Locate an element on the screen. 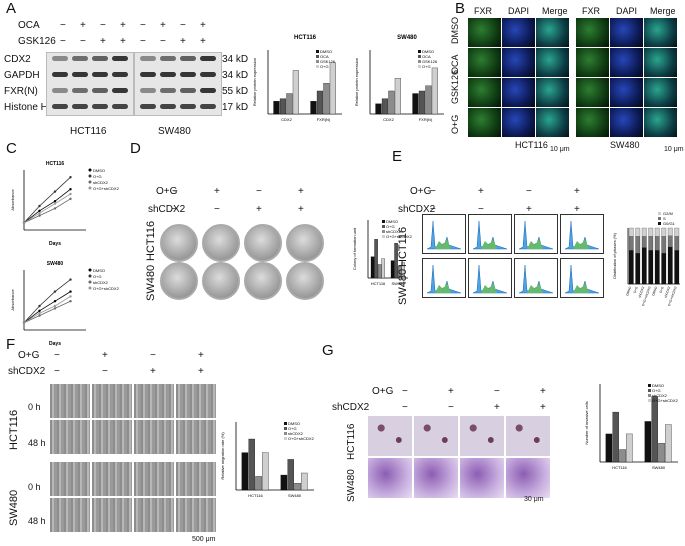 The image size is (685, 546). sign-a1-4: − is located at coordinates (143, 25).